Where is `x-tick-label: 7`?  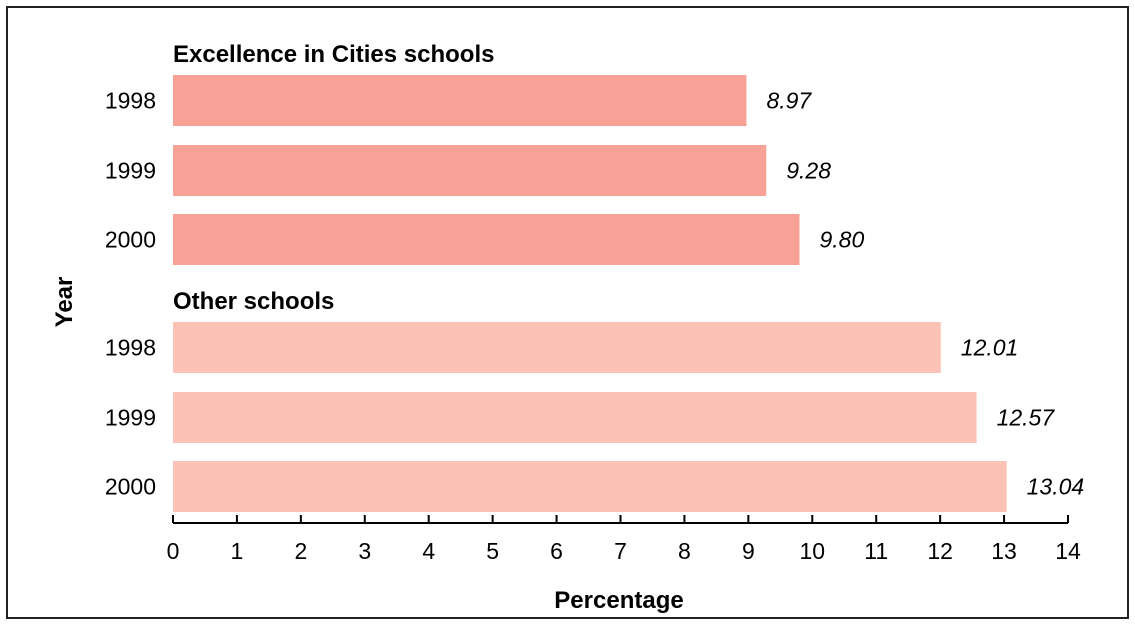
x-tick-label: 7 is located at coordinates (620, 551).